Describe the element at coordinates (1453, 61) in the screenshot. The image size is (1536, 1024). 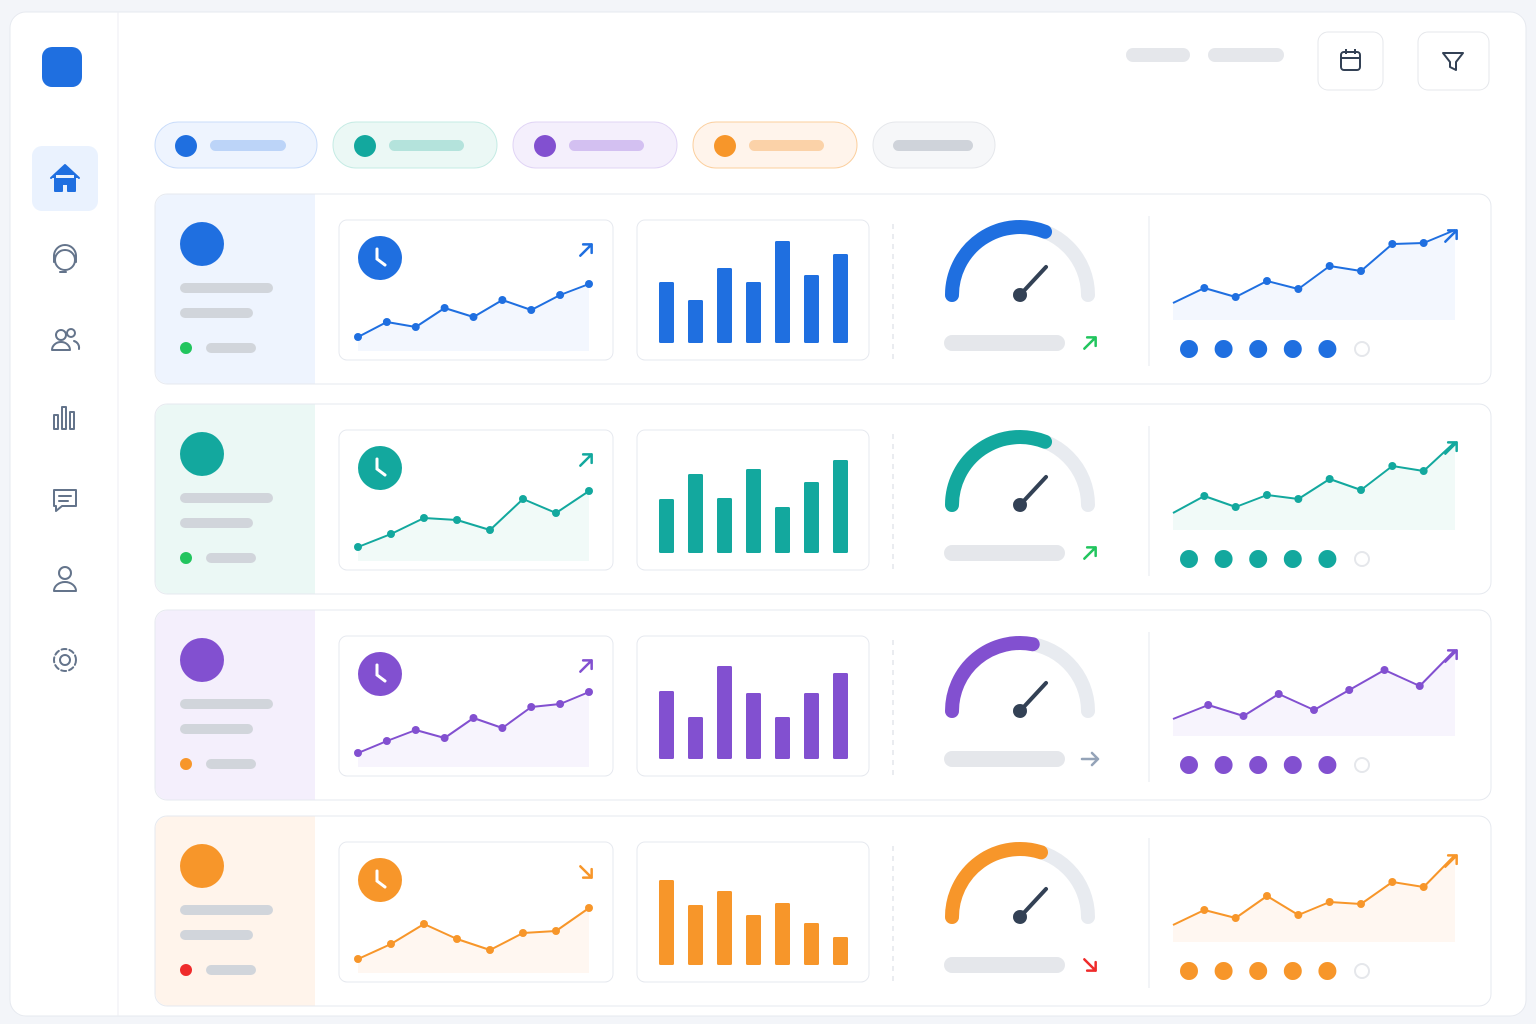
I see `filter-button` at that location.